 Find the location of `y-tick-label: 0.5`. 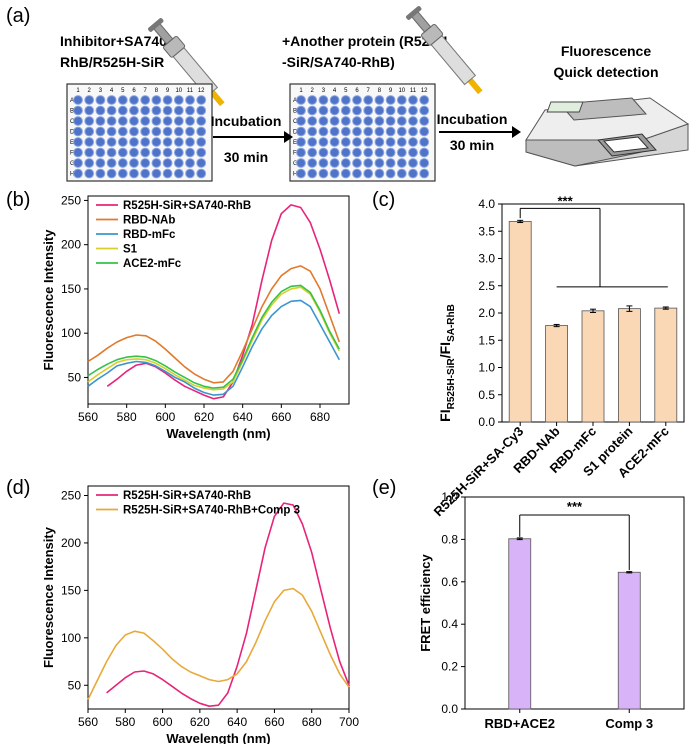

y-tick-label: 0.5 is located at coordinates (486, 395).